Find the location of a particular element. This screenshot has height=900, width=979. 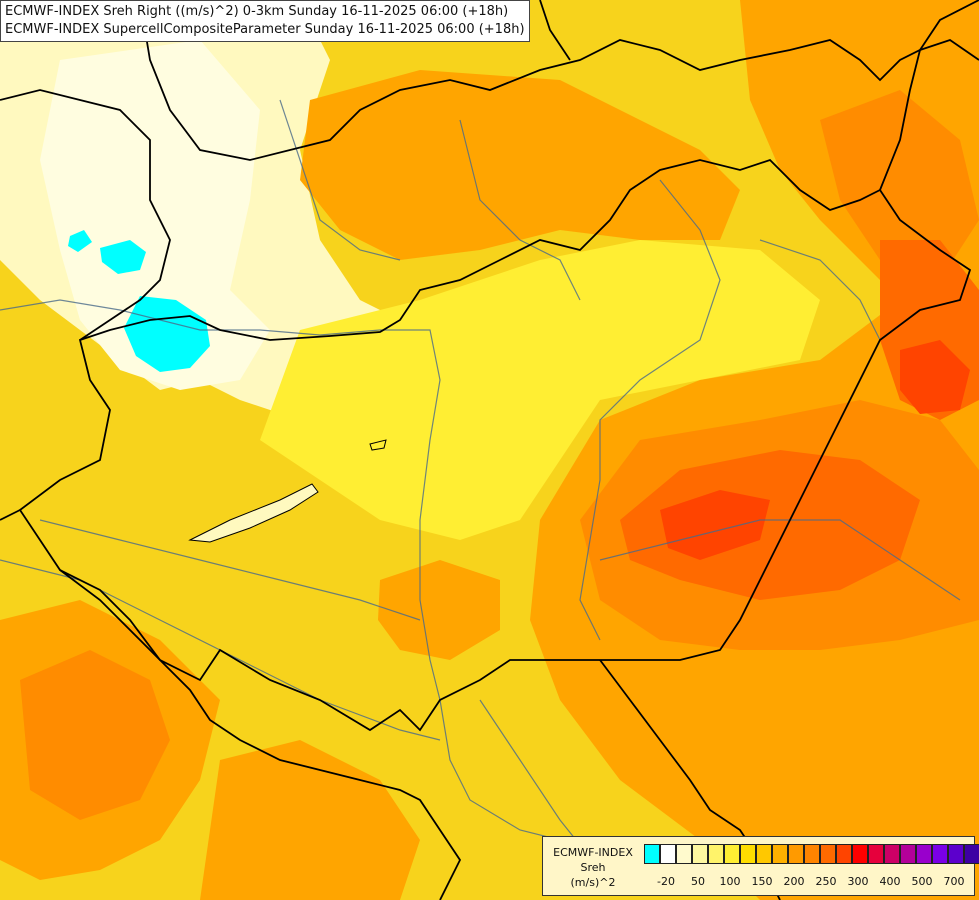

legend-title: ECMWF-INDEX Sreh (m/s)^2 is located at coordinates (593, 867).